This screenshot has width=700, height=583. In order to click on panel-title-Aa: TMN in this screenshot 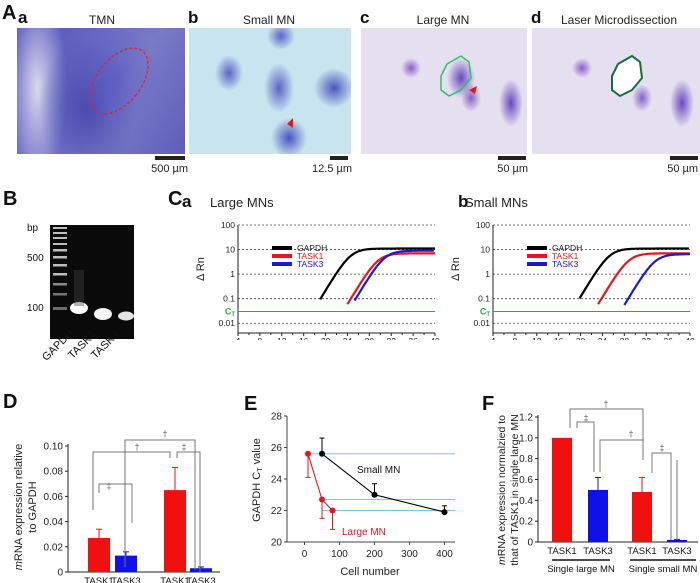, I will do `click(102, 20)`.